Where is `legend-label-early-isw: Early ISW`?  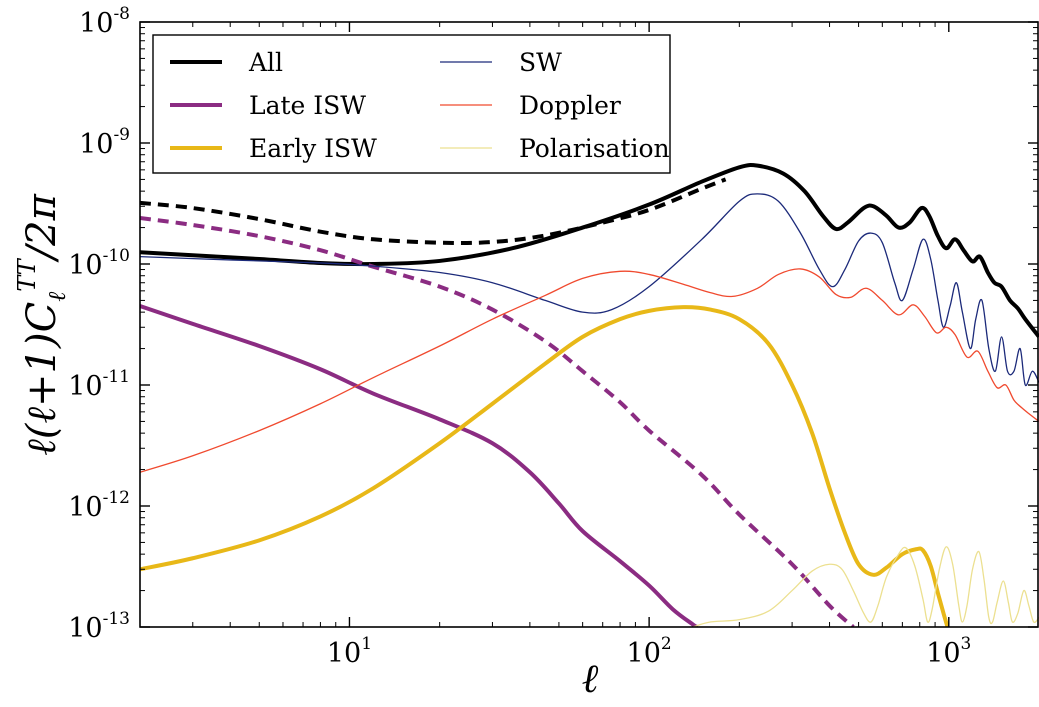
legend-label-early-isw: Early ISW is located at coordinates (313, 148).